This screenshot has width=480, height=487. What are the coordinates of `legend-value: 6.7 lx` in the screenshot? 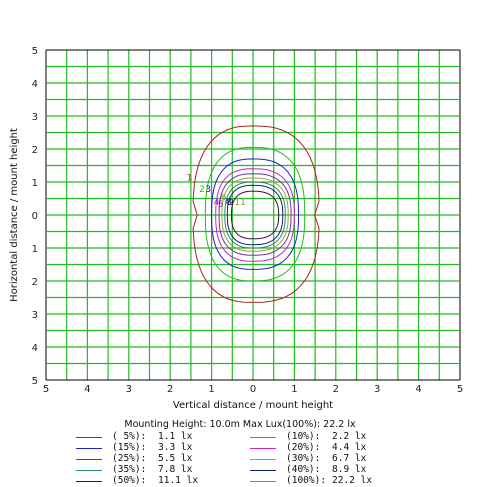 It's located at (349, 458).